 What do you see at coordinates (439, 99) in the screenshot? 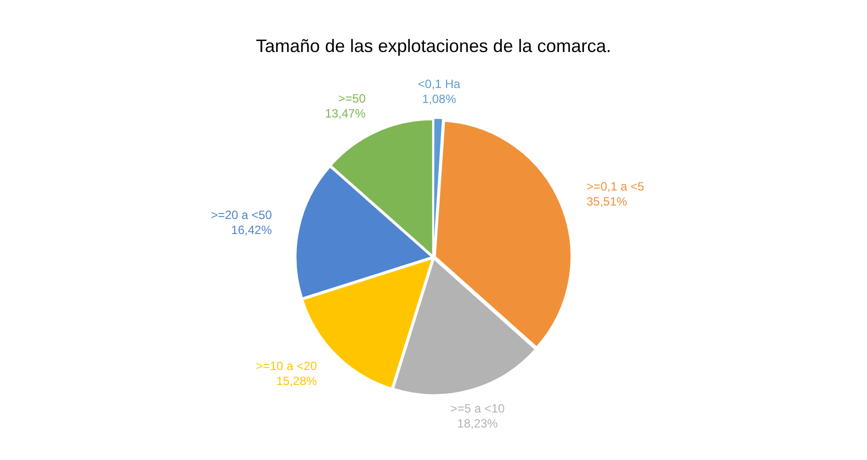
I see `data-label: 1,08%` at bounding box center [439, 99].